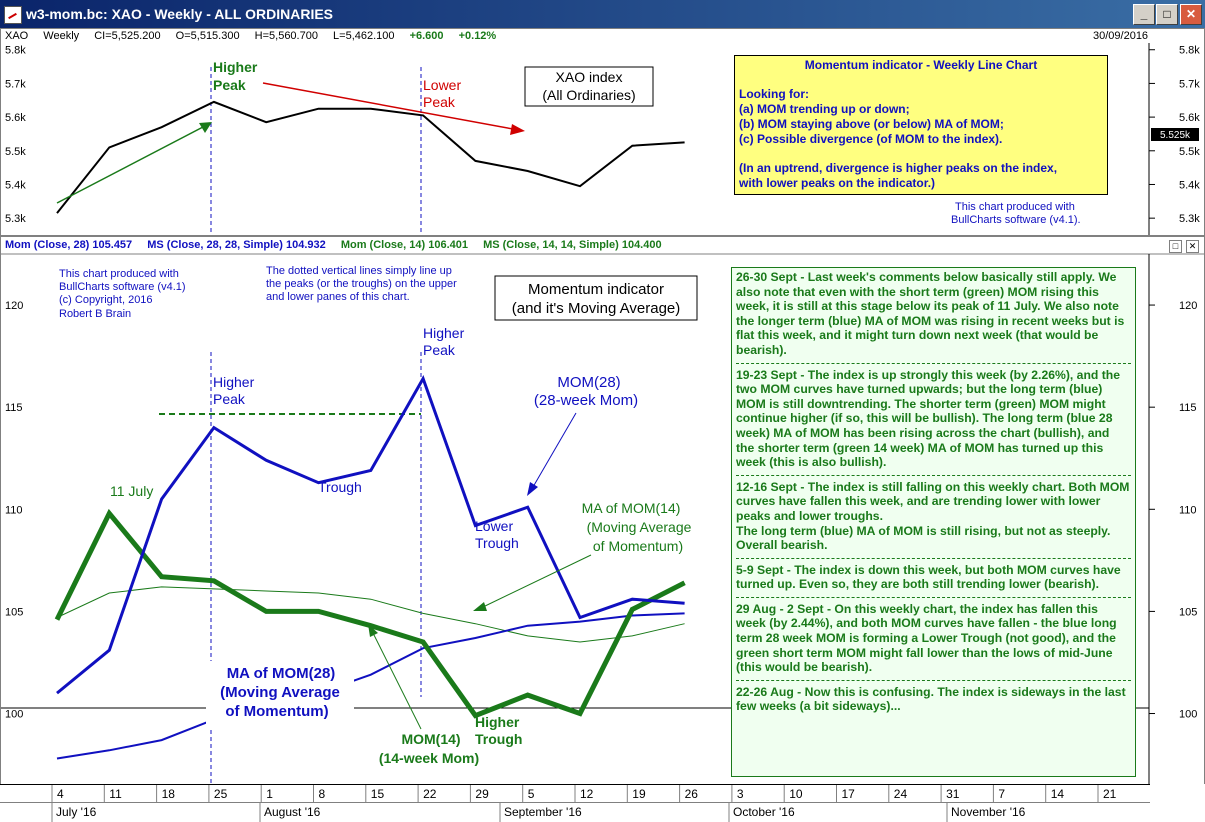 This screenshot has width=1205, height=822. Describe the element at coordinates (639, 794) in the screenshot. I see `x-day-label: 19` at that location.